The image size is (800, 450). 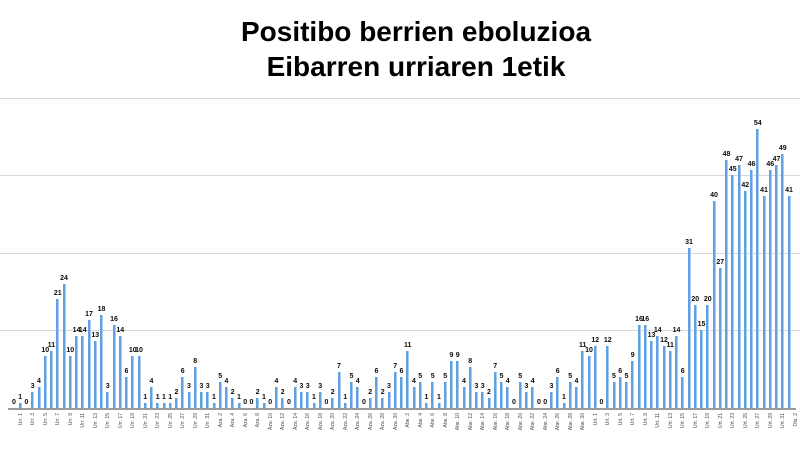 What do you see at coordinates (758, 421) in the screenshot?
I see `x-axis-label: Urt. 27` at bounding box center [758, 421].